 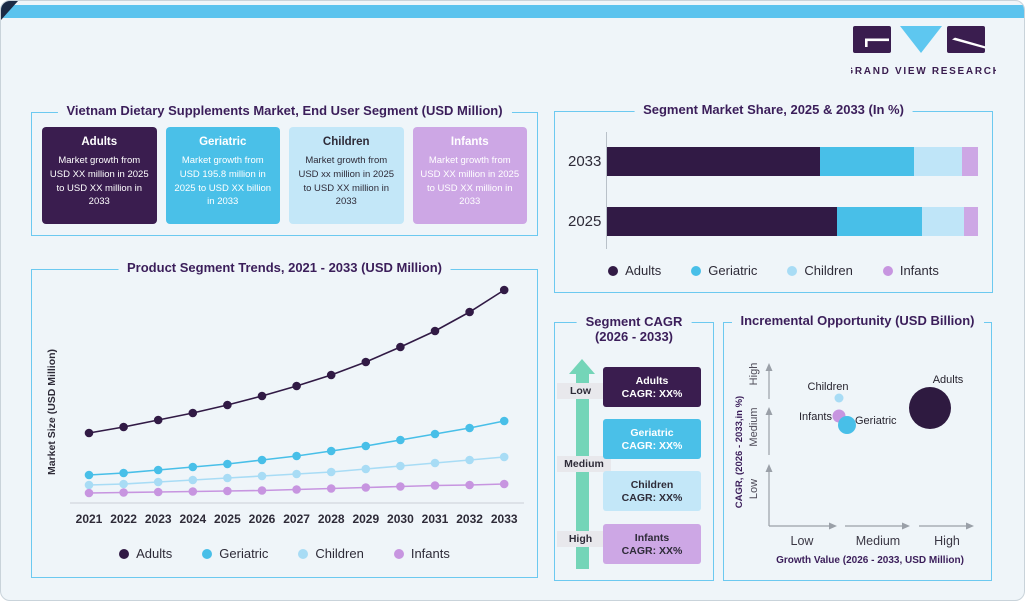 What do you see at coordinates (512, 11) in the screenshot?
I see `top-accent-bar` at bounding box center [512, 11].